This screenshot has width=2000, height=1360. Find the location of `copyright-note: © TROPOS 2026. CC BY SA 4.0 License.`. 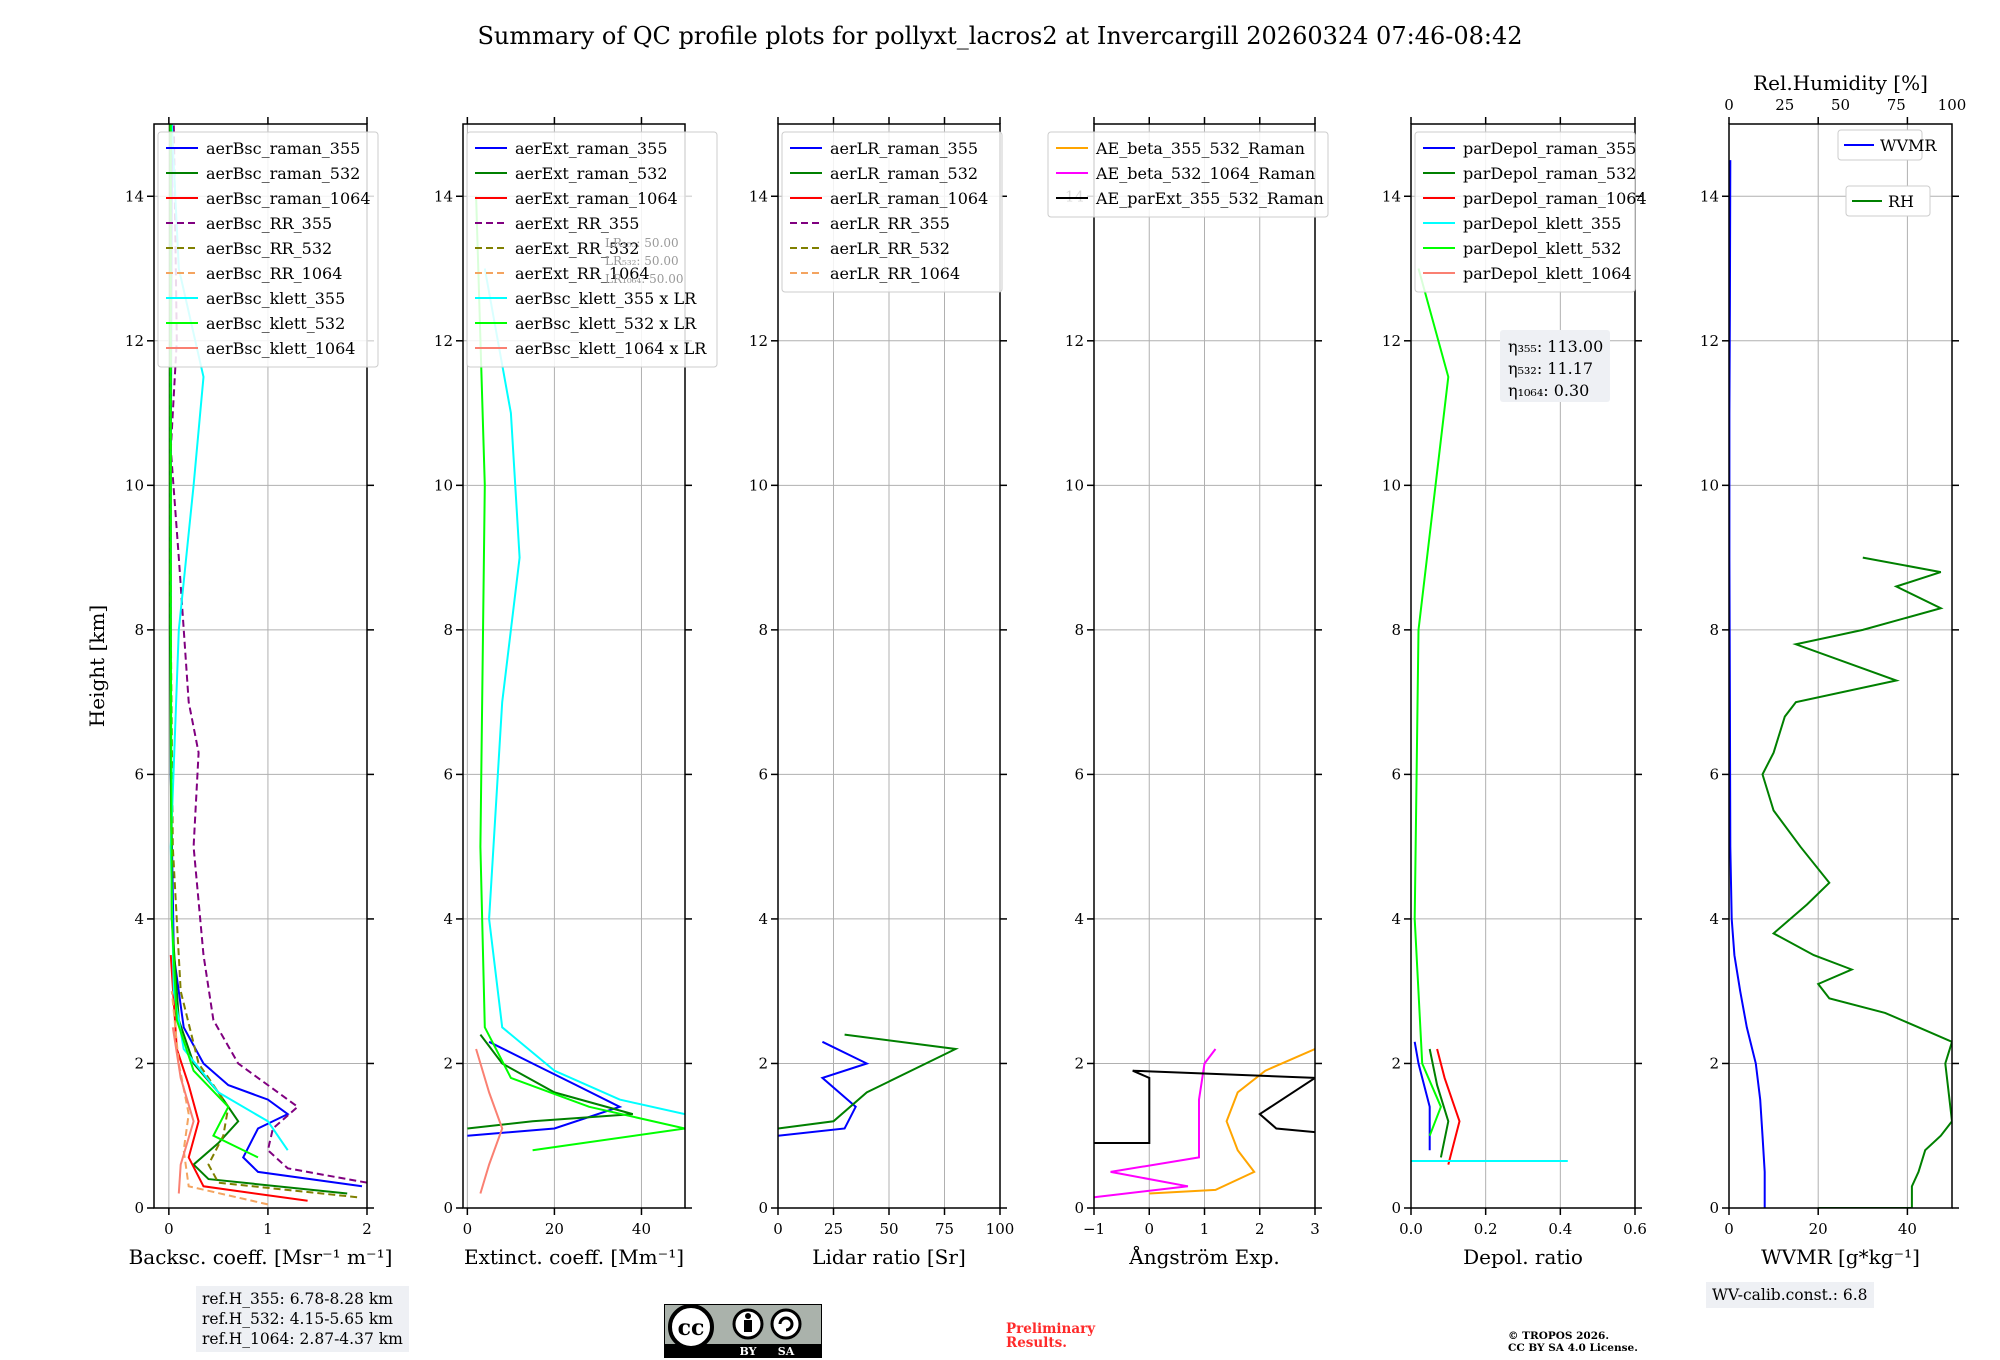

copyright-note: © TROPOS 2026. CC BY SA 4.0 License. is located at coordinates (1573, 1342).